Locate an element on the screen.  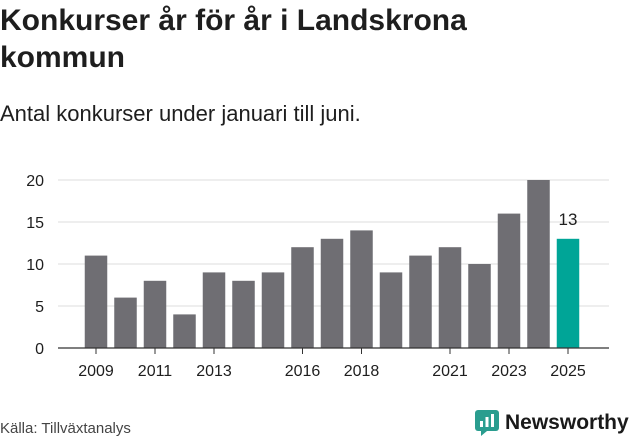
bar-2023 is located at coordinates (509, 280).